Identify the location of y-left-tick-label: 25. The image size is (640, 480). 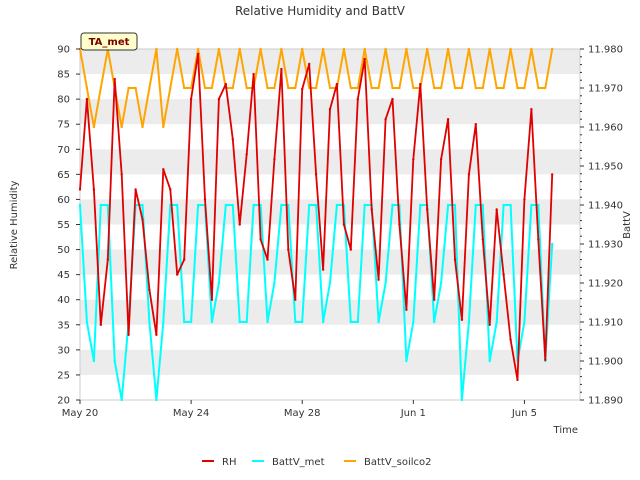
(63, 375).